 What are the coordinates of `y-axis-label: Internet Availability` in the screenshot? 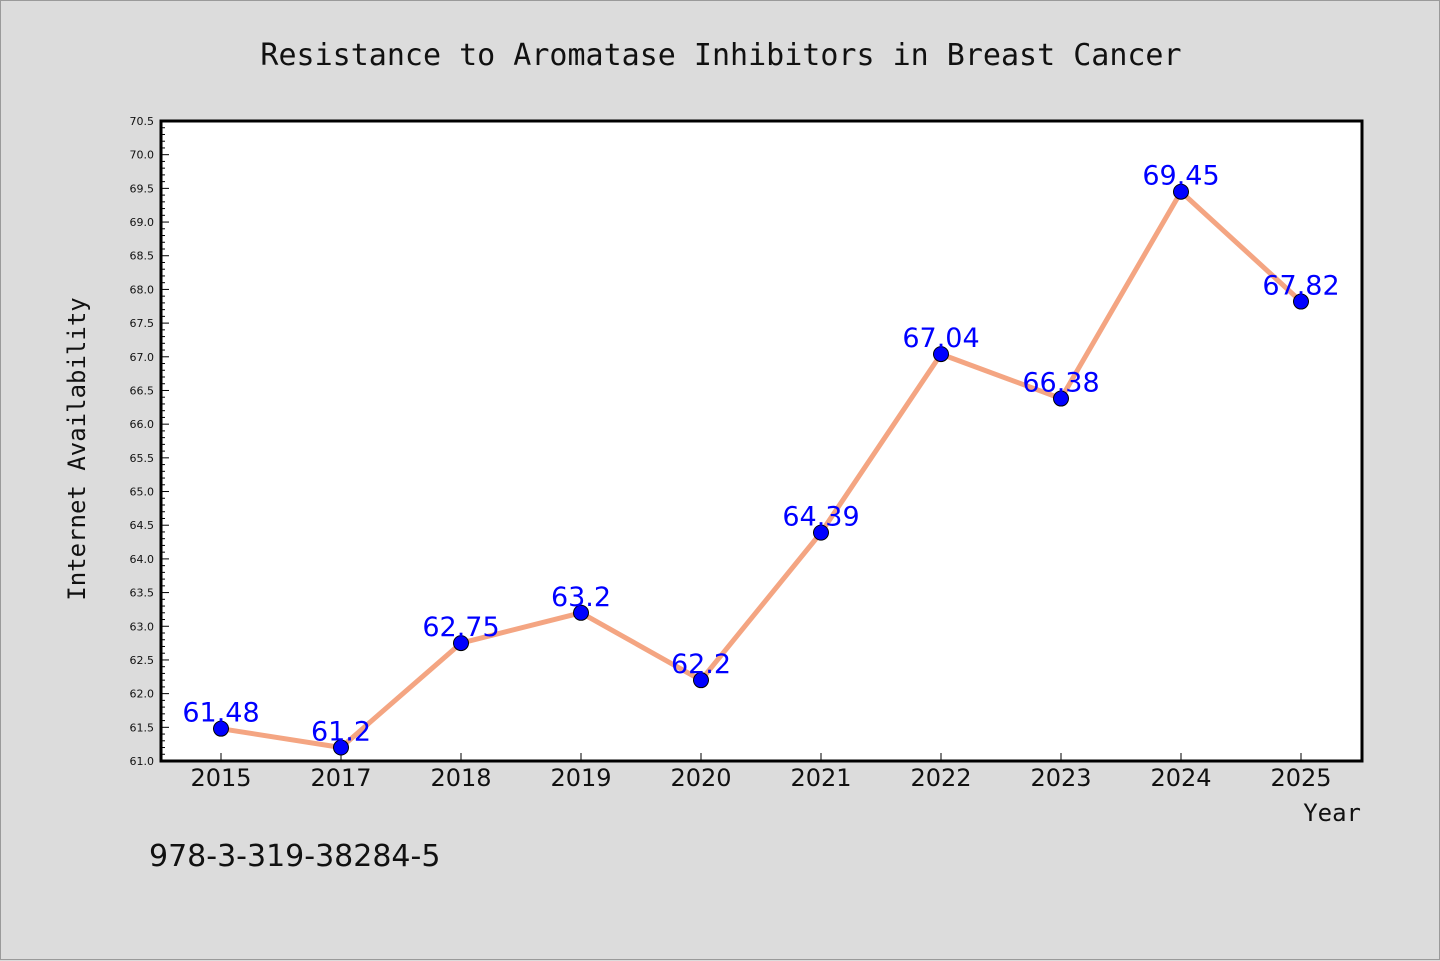 It's located at (77, 448).